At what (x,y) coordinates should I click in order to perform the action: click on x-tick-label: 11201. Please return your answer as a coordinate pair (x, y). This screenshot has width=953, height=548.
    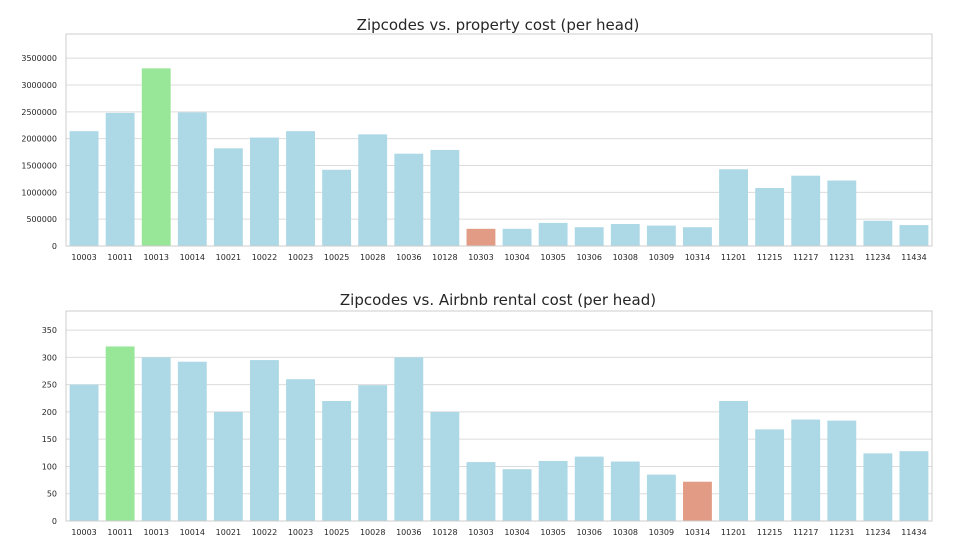
    Looking at the image, I should click on (733, 532).